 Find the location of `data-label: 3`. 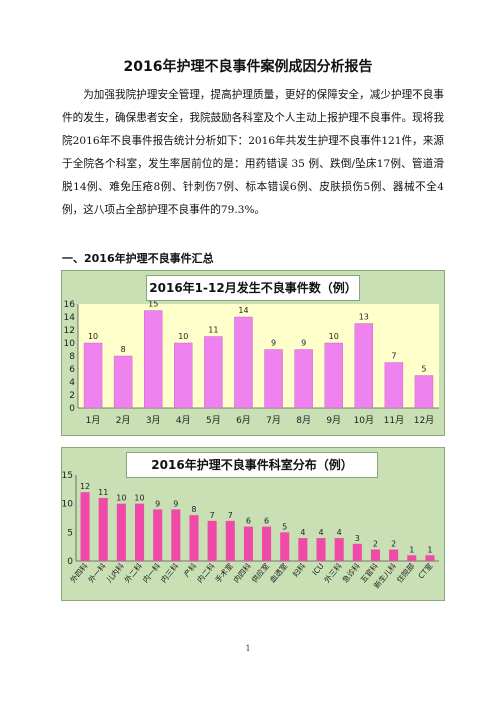

data-label: 3 is located at coordinates (357, 538).